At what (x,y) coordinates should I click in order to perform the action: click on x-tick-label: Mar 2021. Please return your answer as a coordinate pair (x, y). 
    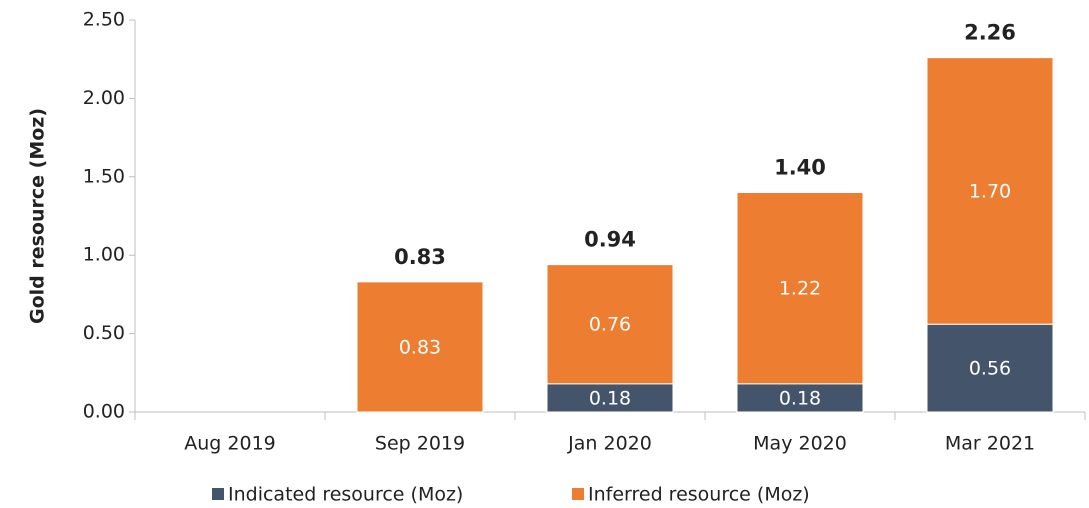
    Looking at the image, I should click on (990, 444).